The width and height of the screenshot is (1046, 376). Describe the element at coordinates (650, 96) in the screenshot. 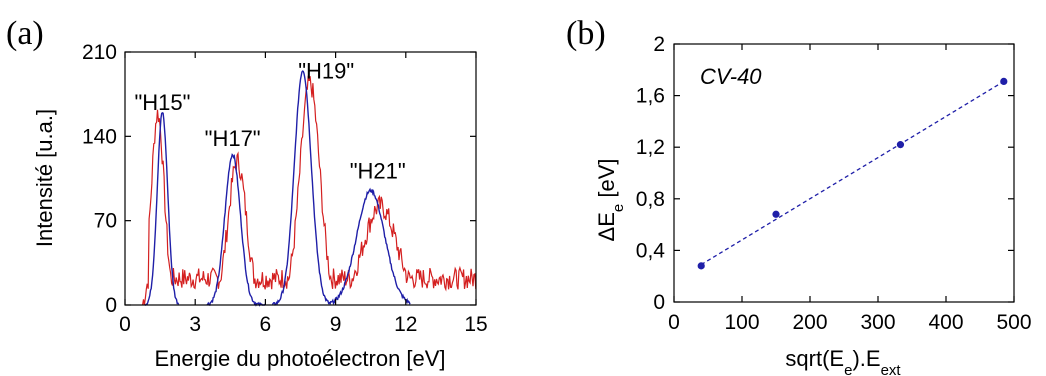

I see `chart-b-ytick-label: 1,6` at that location.